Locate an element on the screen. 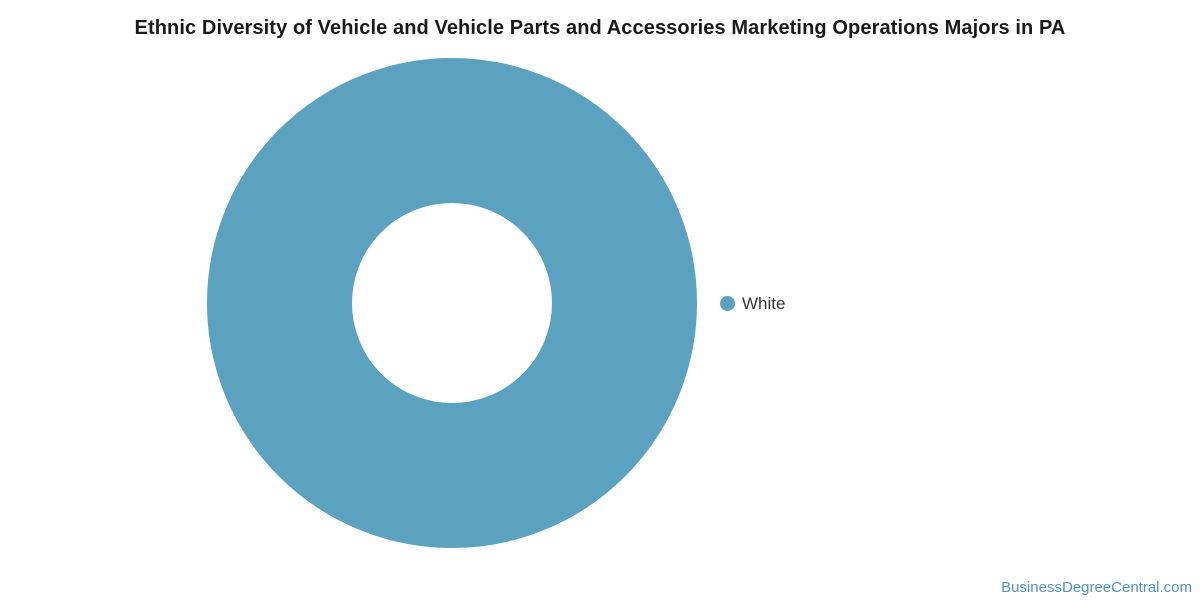 This screenshot has height=600, width=1200. legend: White is located at coordinates (752, 303).